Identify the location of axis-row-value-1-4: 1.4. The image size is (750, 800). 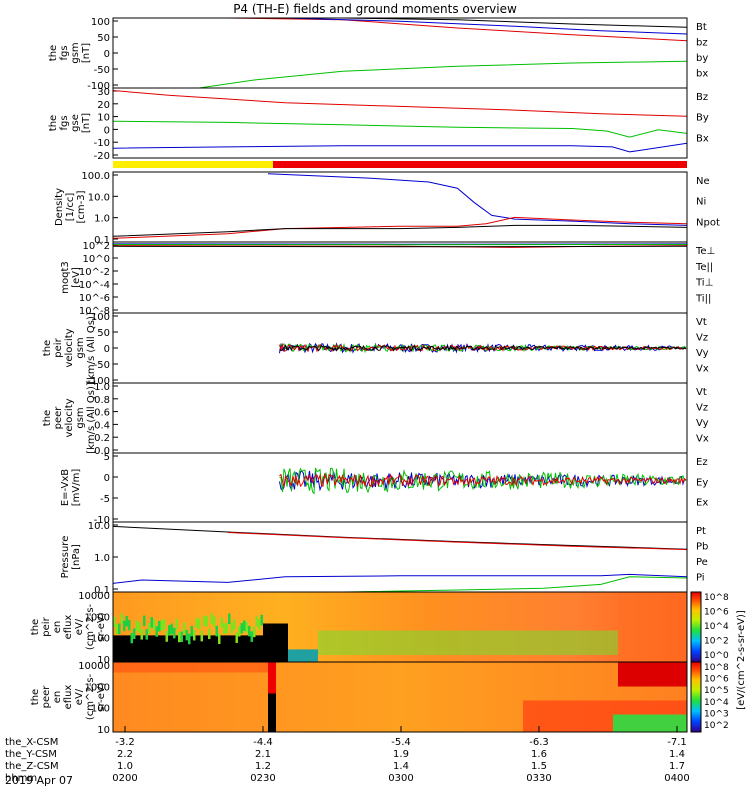
(677, 754).